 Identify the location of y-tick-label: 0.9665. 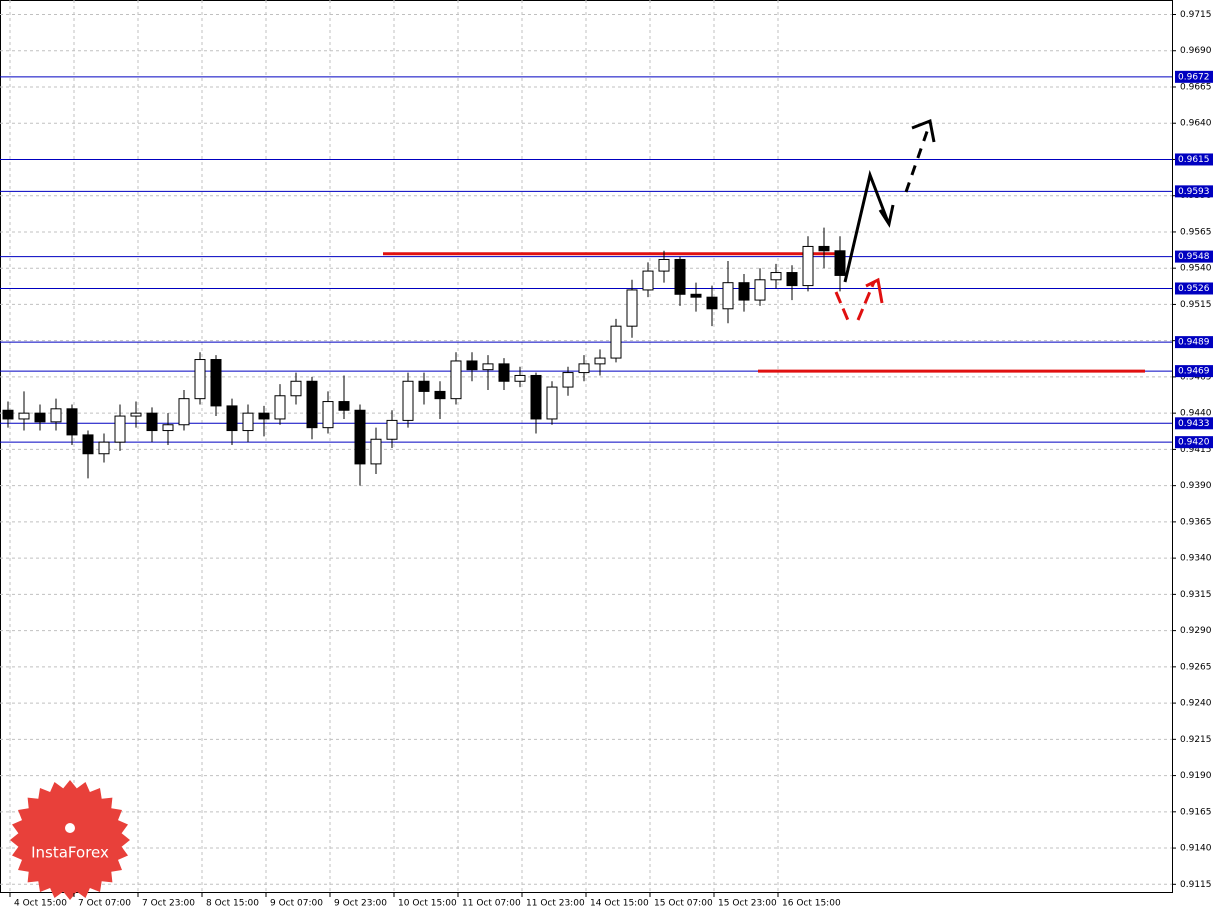
(1196, 87).